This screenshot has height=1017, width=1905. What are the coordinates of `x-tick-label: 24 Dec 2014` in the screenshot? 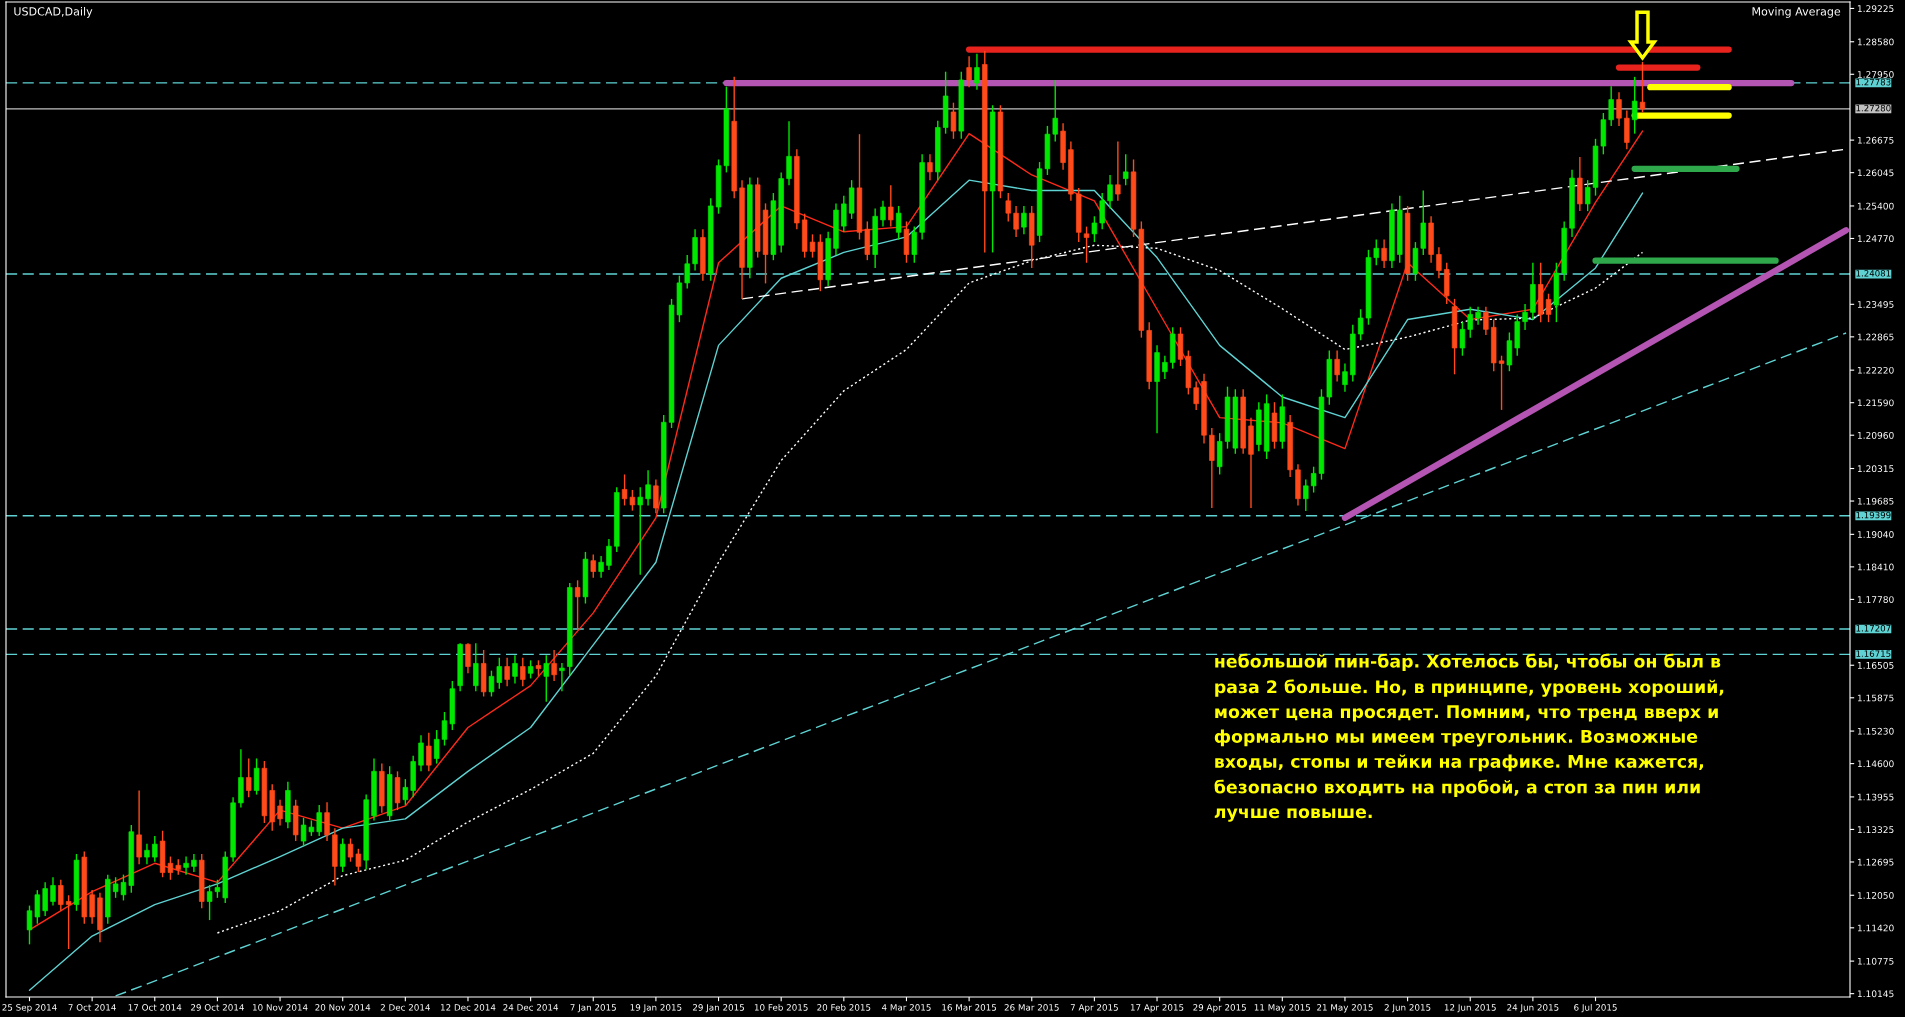 It's located at (531, 1007).